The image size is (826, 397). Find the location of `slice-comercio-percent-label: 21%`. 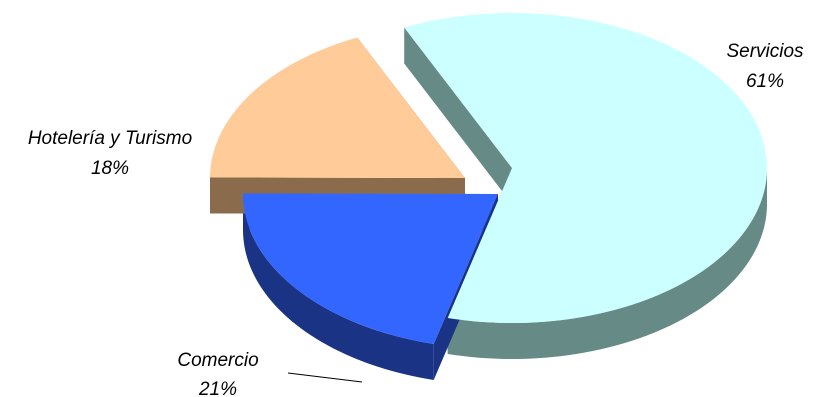

slice-comercio-percent-label: 21% is located at coordinates (217, 388).